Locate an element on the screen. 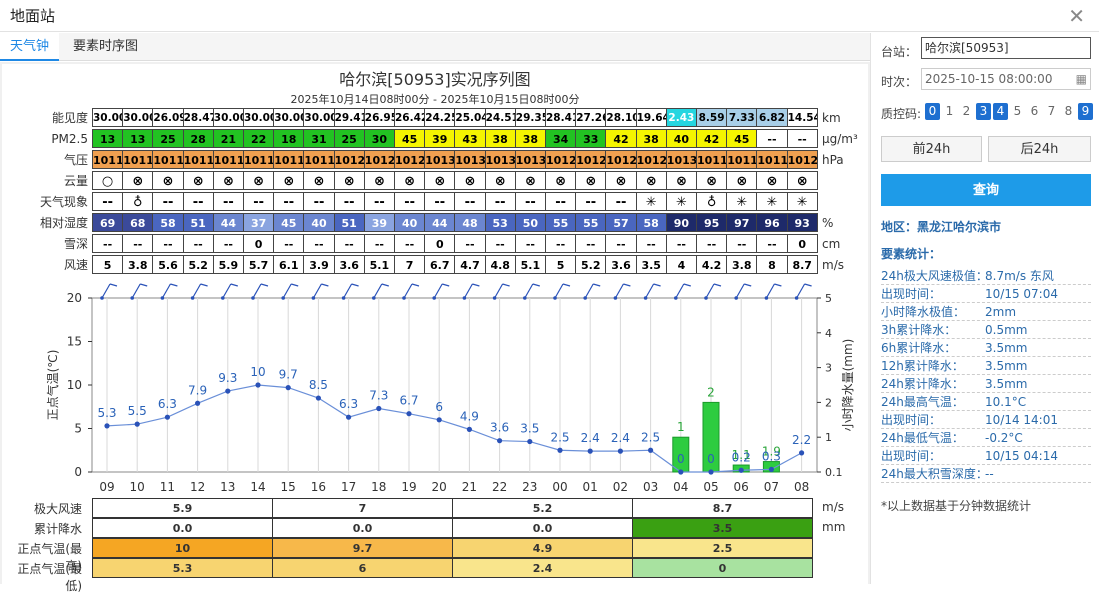 The image size is (1099, 594). humidity-cell: 95 is located at coordinates (712, 222).